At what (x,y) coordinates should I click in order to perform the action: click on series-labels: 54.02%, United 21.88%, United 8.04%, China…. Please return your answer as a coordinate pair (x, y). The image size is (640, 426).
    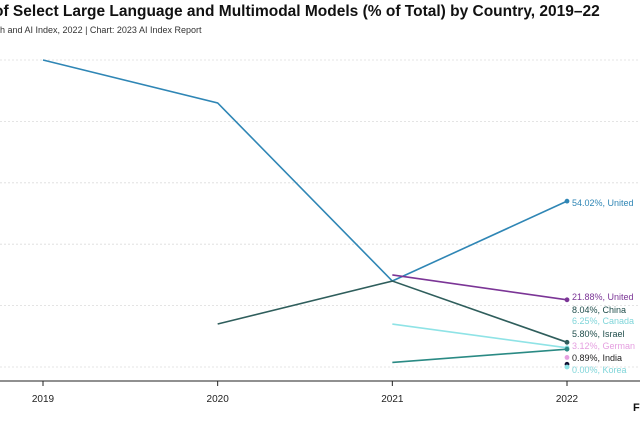
    Looking at the image, I should click on (603, 286).